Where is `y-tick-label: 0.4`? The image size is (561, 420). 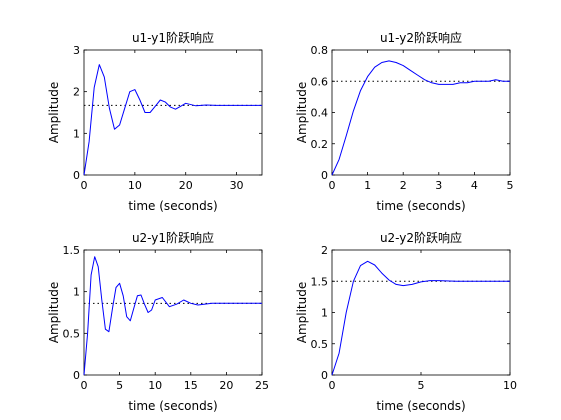 y-tick-label: 0.4 is located at coordinates (320, 113).